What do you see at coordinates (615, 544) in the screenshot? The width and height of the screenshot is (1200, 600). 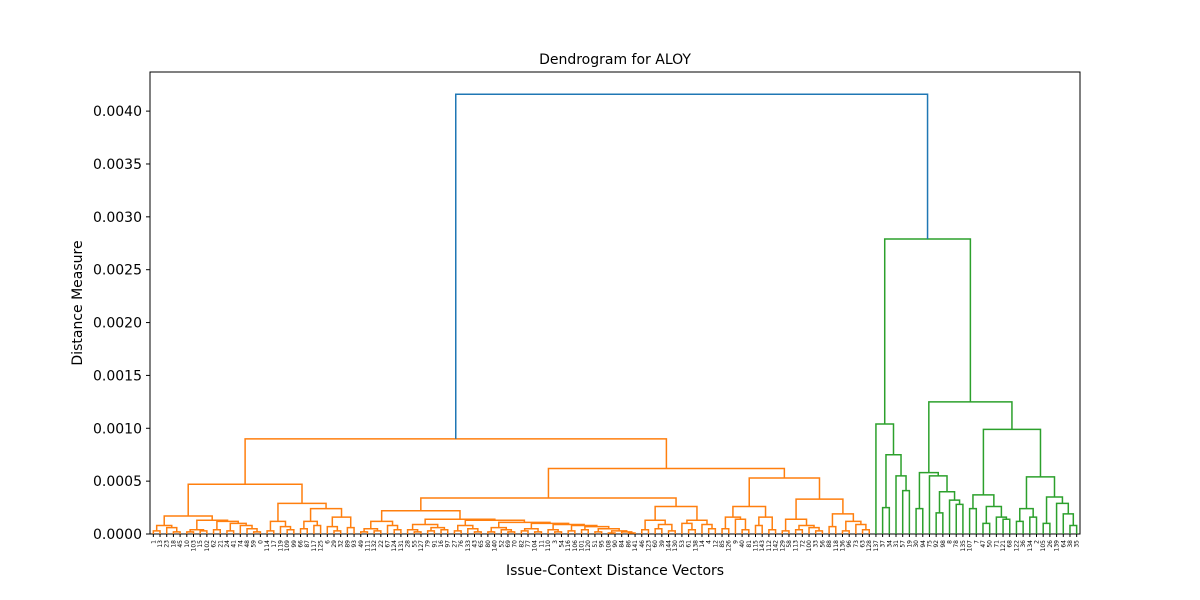 I see `leaf-label: 90` at bounding box center [615, 544].